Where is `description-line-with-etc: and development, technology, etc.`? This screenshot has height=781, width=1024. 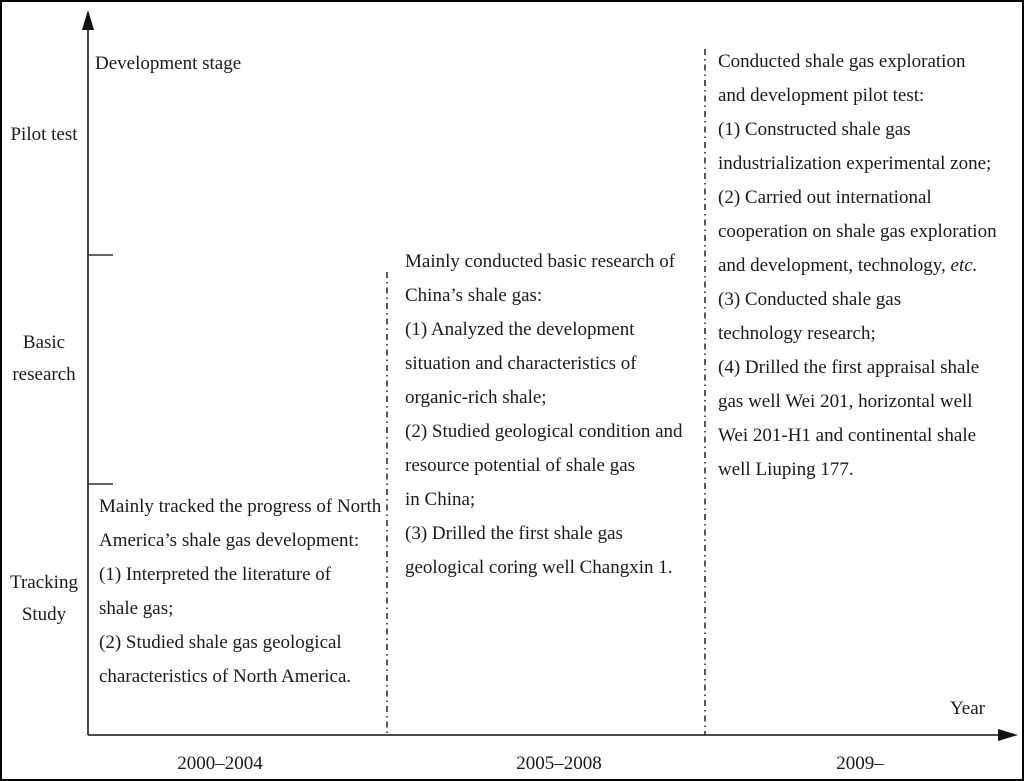 description-line-with-etc: and development, technology, etc. is located at coordinates (870, 266).